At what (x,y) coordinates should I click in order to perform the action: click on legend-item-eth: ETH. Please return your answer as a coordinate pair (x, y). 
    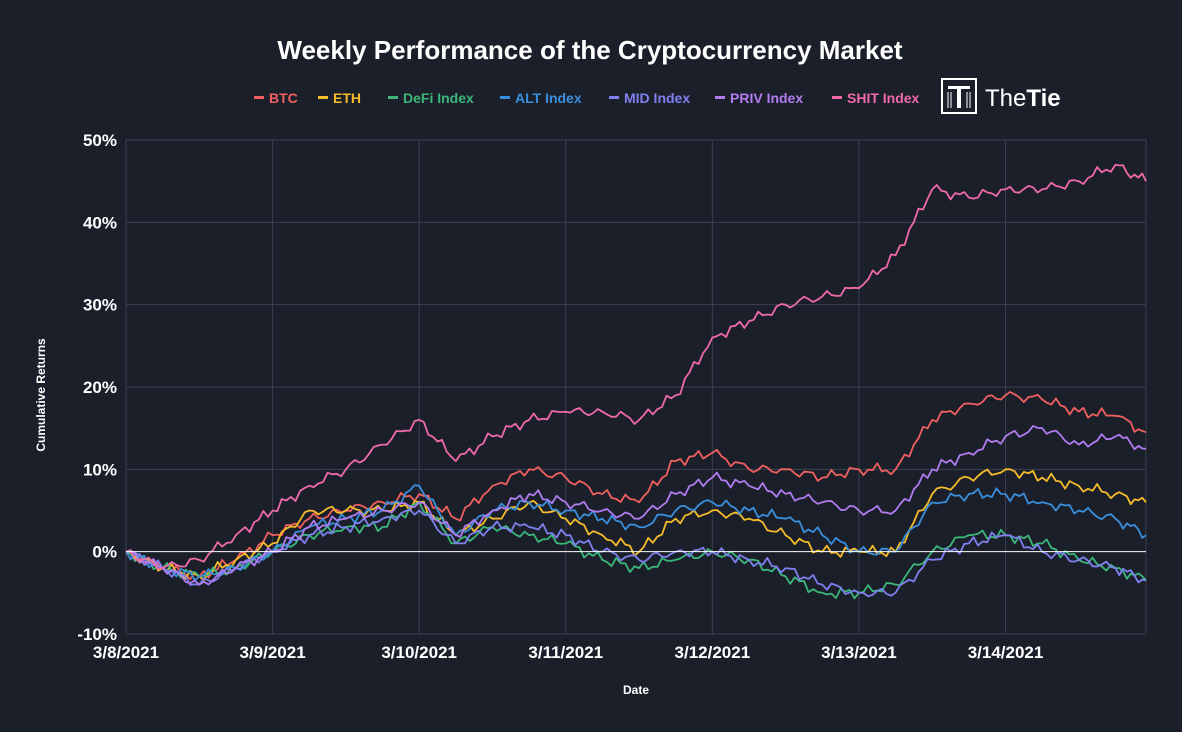
    Looking at the image, I should click on (339, 98).